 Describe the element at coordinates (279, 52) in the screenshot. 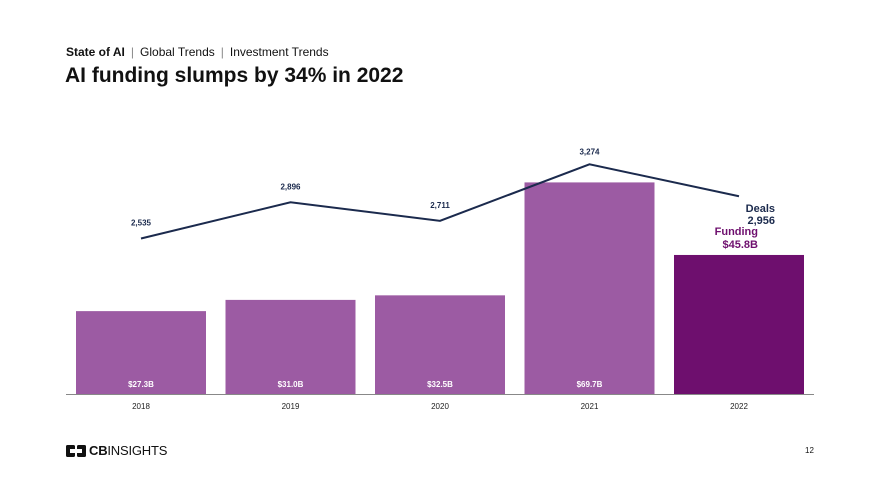

I see `breadcrumb-item-investment-trends: Investment Trends` at that location.